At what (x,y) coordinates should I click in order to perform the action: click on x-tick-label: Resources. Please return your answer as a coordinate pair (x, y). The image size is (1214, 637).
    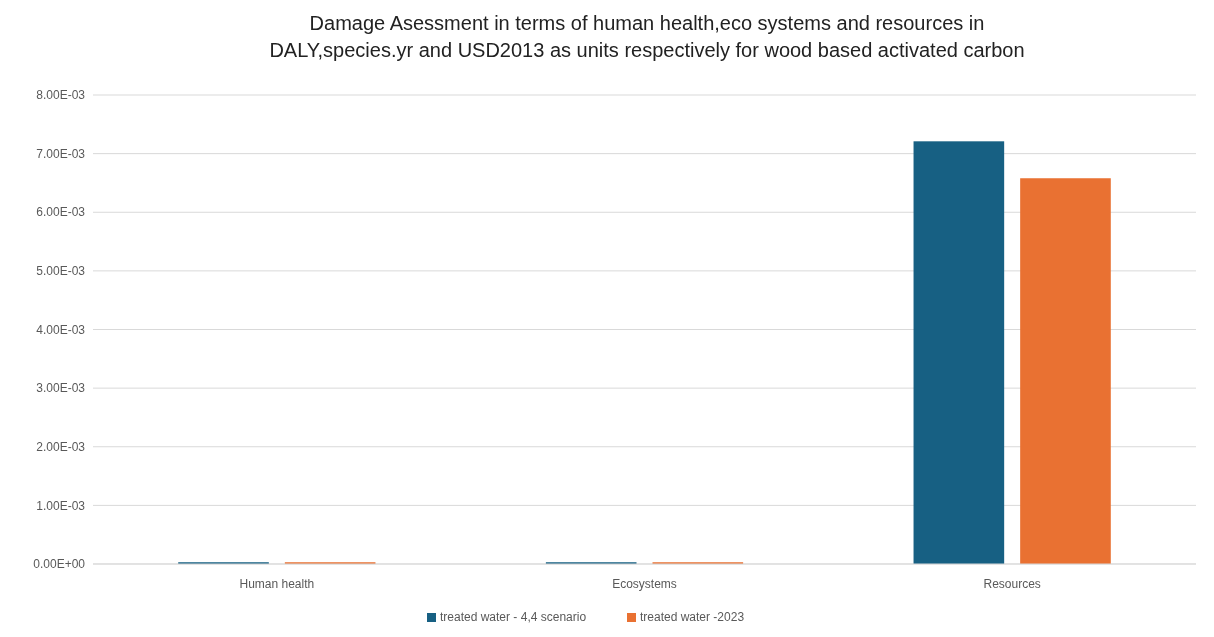
    Looking at the image, I should click on (1012, 584).